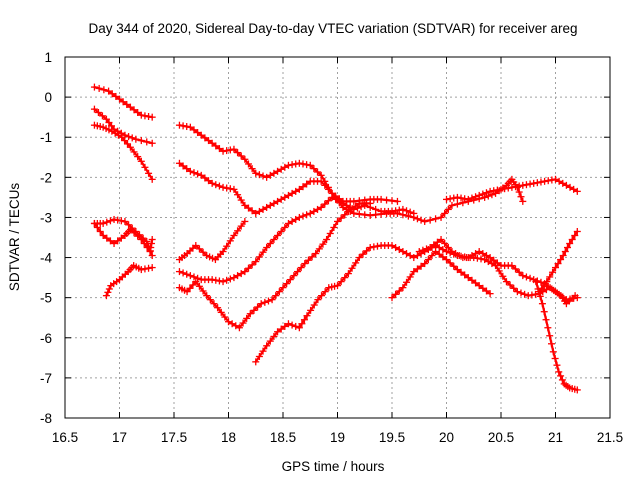  I want to click on y-tick-label: -5, so click(46, 298).